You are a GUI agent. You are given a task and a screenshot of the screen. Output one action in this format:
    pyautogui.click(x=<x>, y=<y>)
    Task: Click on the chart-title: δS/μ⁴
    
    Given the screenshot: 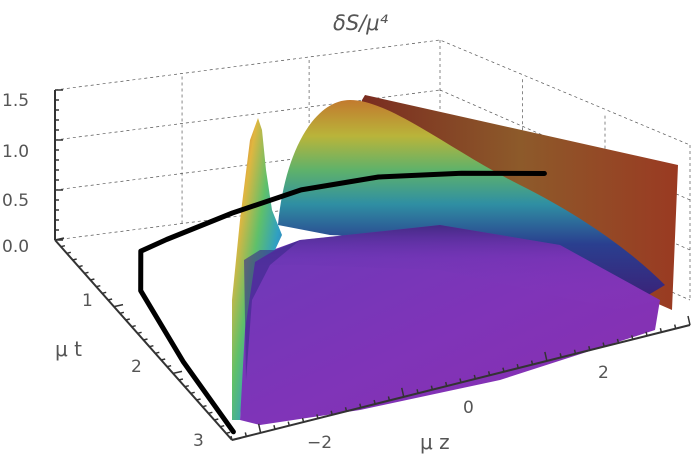 What is the action you would take?
    pyautogui.click(x=361, y=23)
    